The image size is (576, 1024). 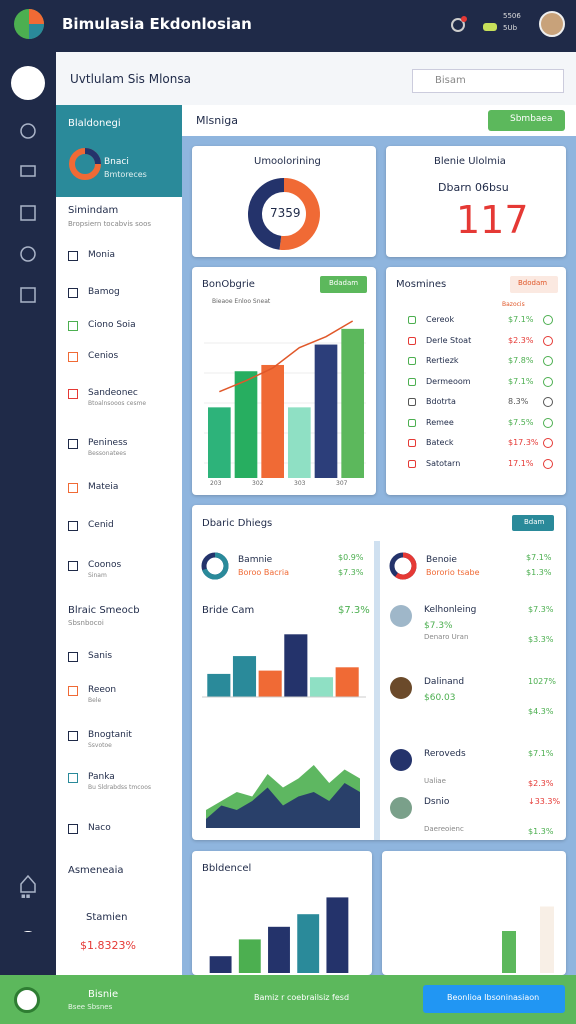 I want to click on kpi-card: Blenie Ulolmia Dbarn 06bsu 117, so click(x=476, y=201).